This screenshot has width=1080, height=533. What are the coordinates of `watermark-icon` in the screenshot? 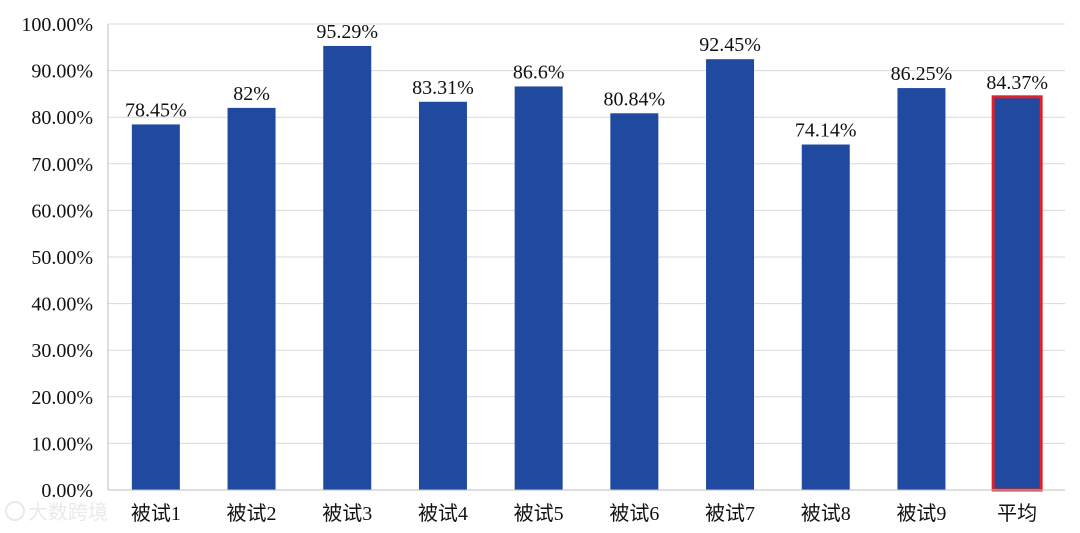 It's located at (15, 511).